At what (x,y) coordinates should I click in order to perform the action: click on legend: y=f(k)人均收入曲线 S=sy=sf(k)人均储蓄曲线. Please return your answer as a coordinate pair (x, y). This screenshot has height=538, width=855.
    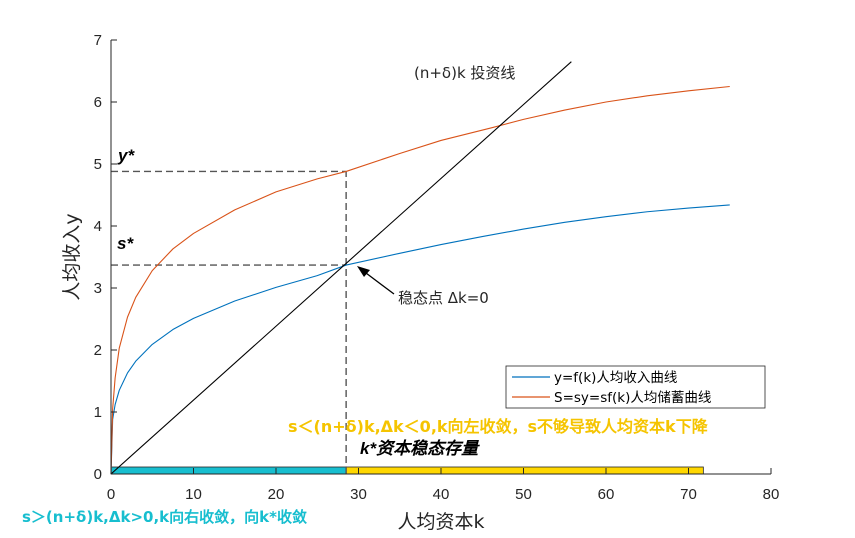
    Looking at the image, I should click on (635, 387).